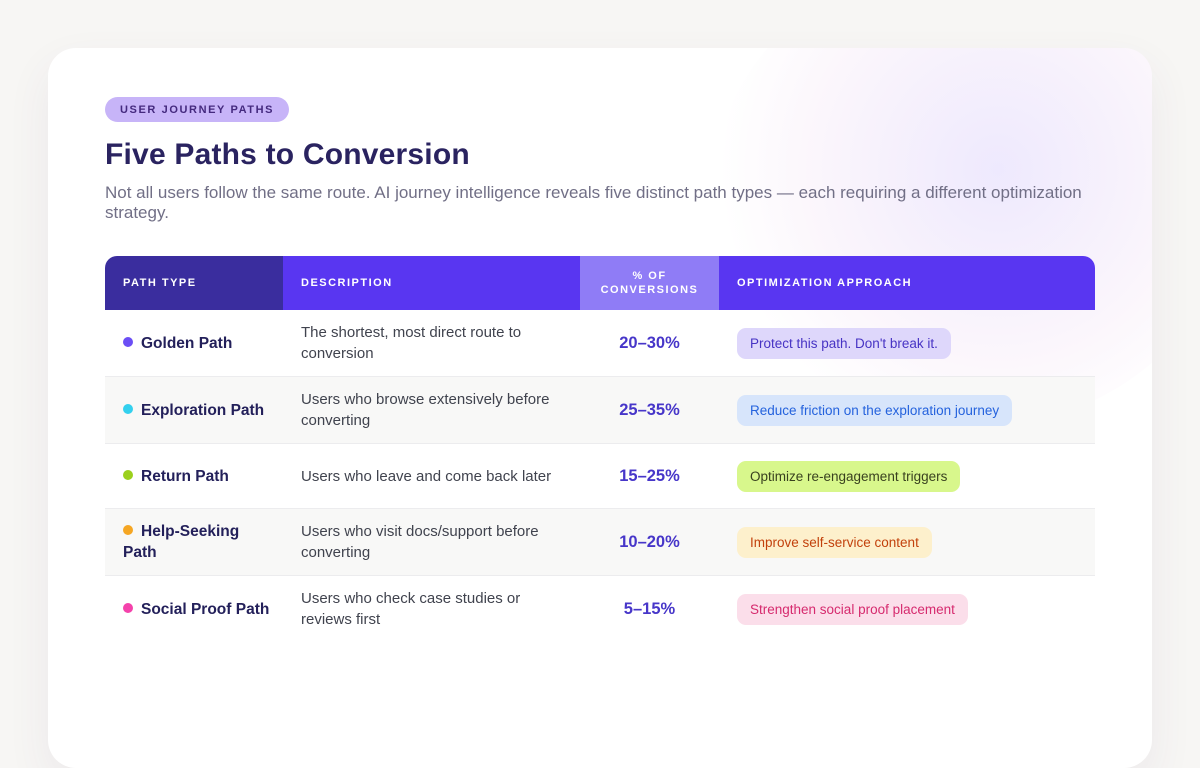 The height and width of the screenshot is (768, 1200). What do you see at coordinates (197, 109) in the screenshot?
I see `eyebrow-badge: USER JOURNEY PATHS` at bounding box center [197, 109].